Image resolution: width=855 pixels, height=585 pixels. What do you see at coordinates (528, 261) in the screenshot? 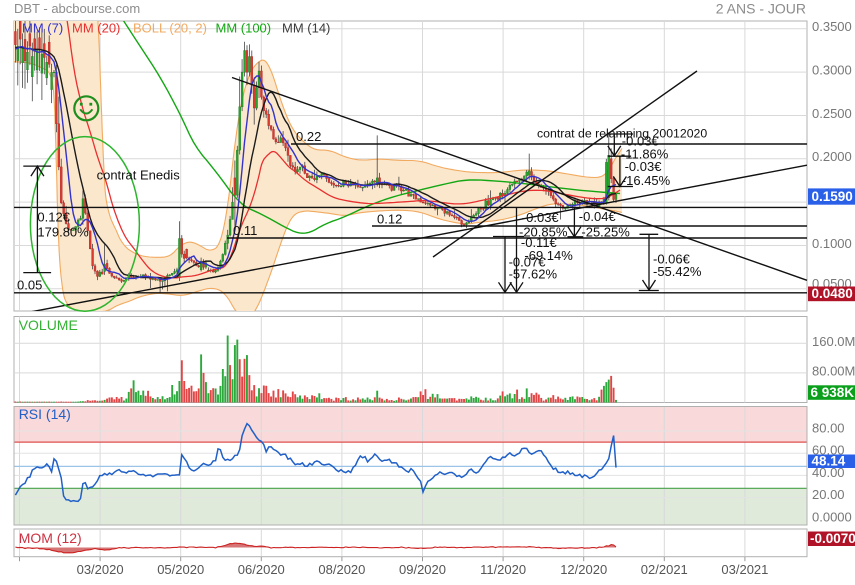
I see `svg-text: -0.07€` at bounding box center [528, 261].